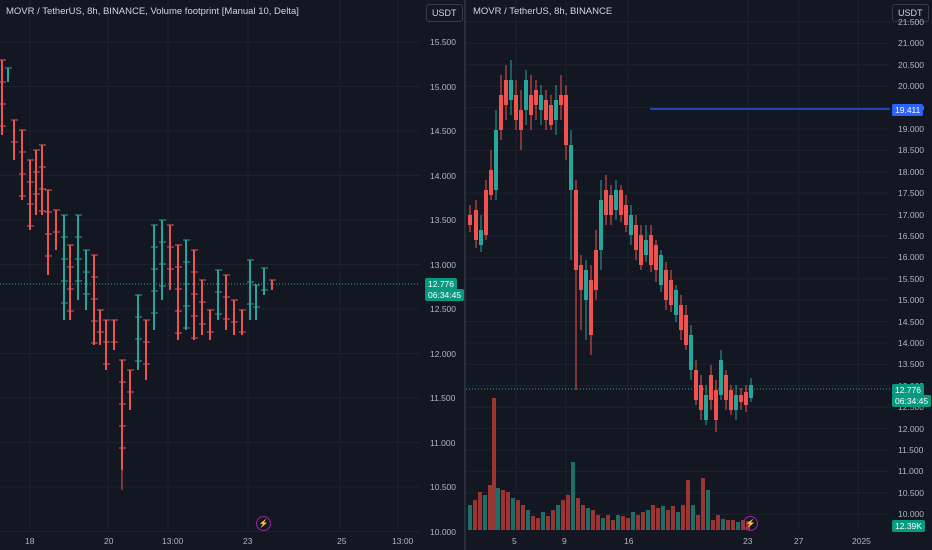 This screenshot has height=550, width=932. I want to click on left-time-label: 18, so click(30, 541).